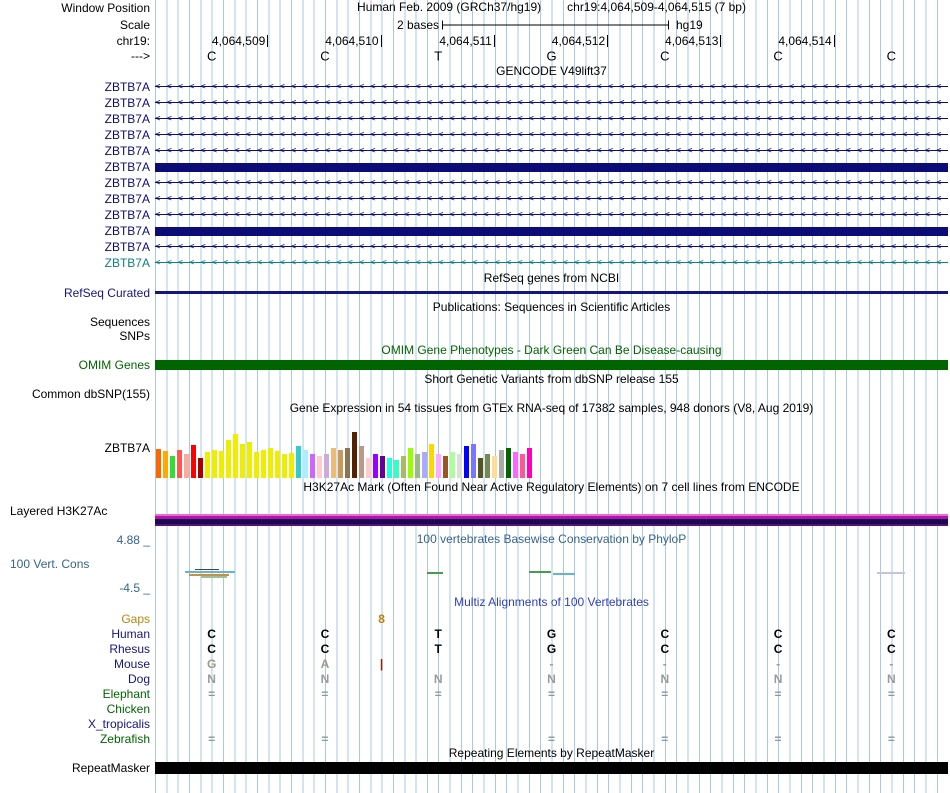 The width and height of the screenshot is (950, 793). I want to click on repeatmasker-label: RepeatMasker, so click(110, 768).